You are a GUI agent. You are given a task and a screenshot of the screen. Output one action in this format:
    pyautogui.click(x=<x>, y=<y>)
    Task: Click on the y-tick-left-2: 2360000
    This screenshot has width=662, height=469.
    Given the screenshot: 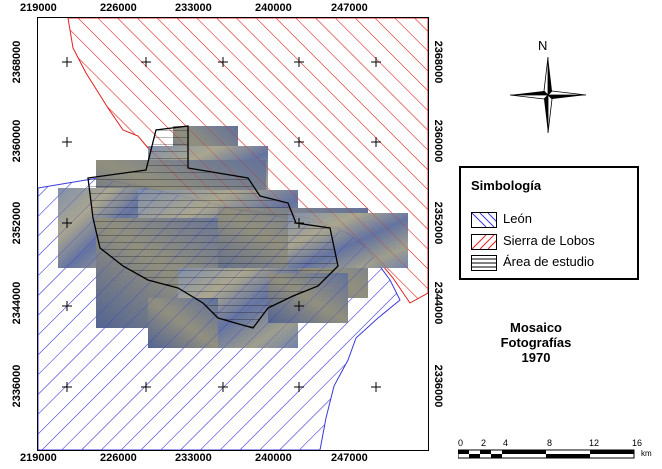 What is the action you would take?
    pyautogui.click(x=17, y=141)
    